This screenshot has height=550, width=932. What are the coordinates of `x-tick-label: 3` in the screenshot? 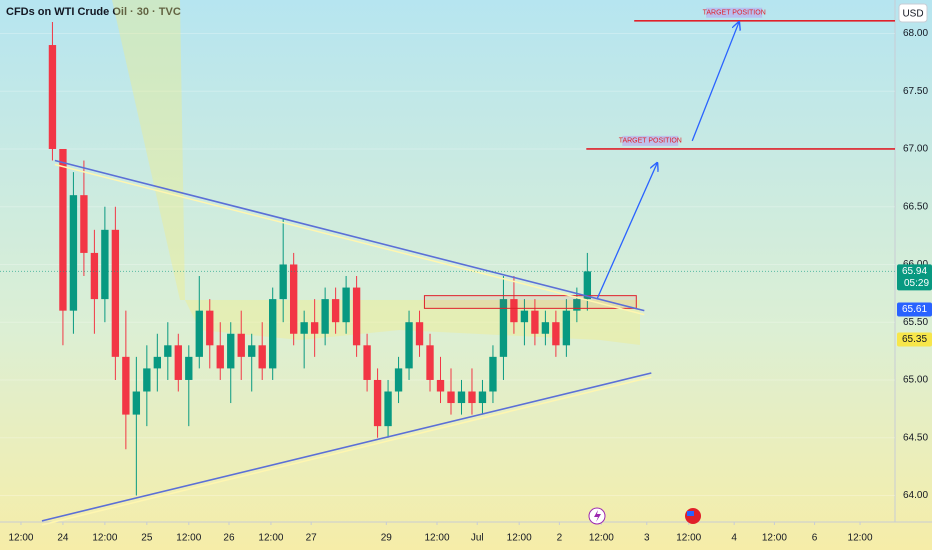 It's located at (647, 538).